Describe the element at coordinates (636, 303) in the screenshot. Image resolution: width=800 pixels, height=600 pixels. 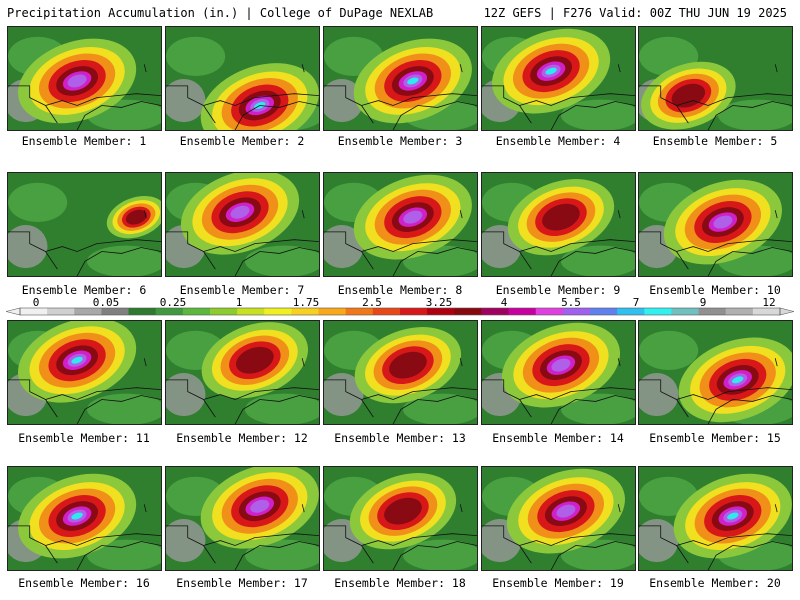
I see `colorbar-tick-label: 7` at that location.